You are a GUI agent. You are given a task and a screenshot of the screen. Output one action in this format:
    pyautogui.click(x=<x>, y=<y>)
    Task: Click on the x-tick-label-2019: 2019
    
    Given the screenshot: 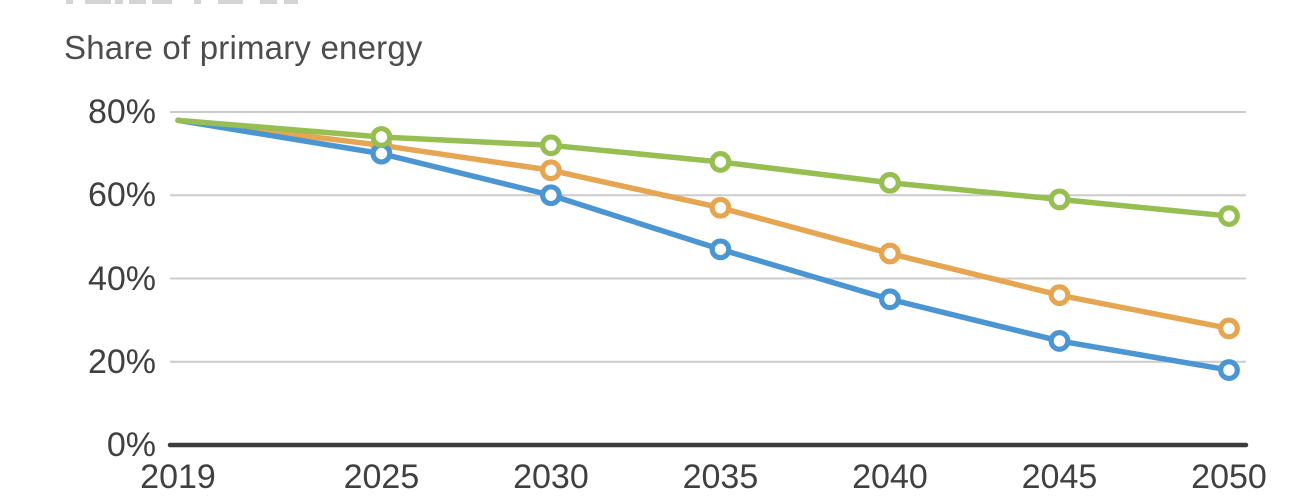 What is the action you would take?
    pyautogui.click(x=178, y=477)
    